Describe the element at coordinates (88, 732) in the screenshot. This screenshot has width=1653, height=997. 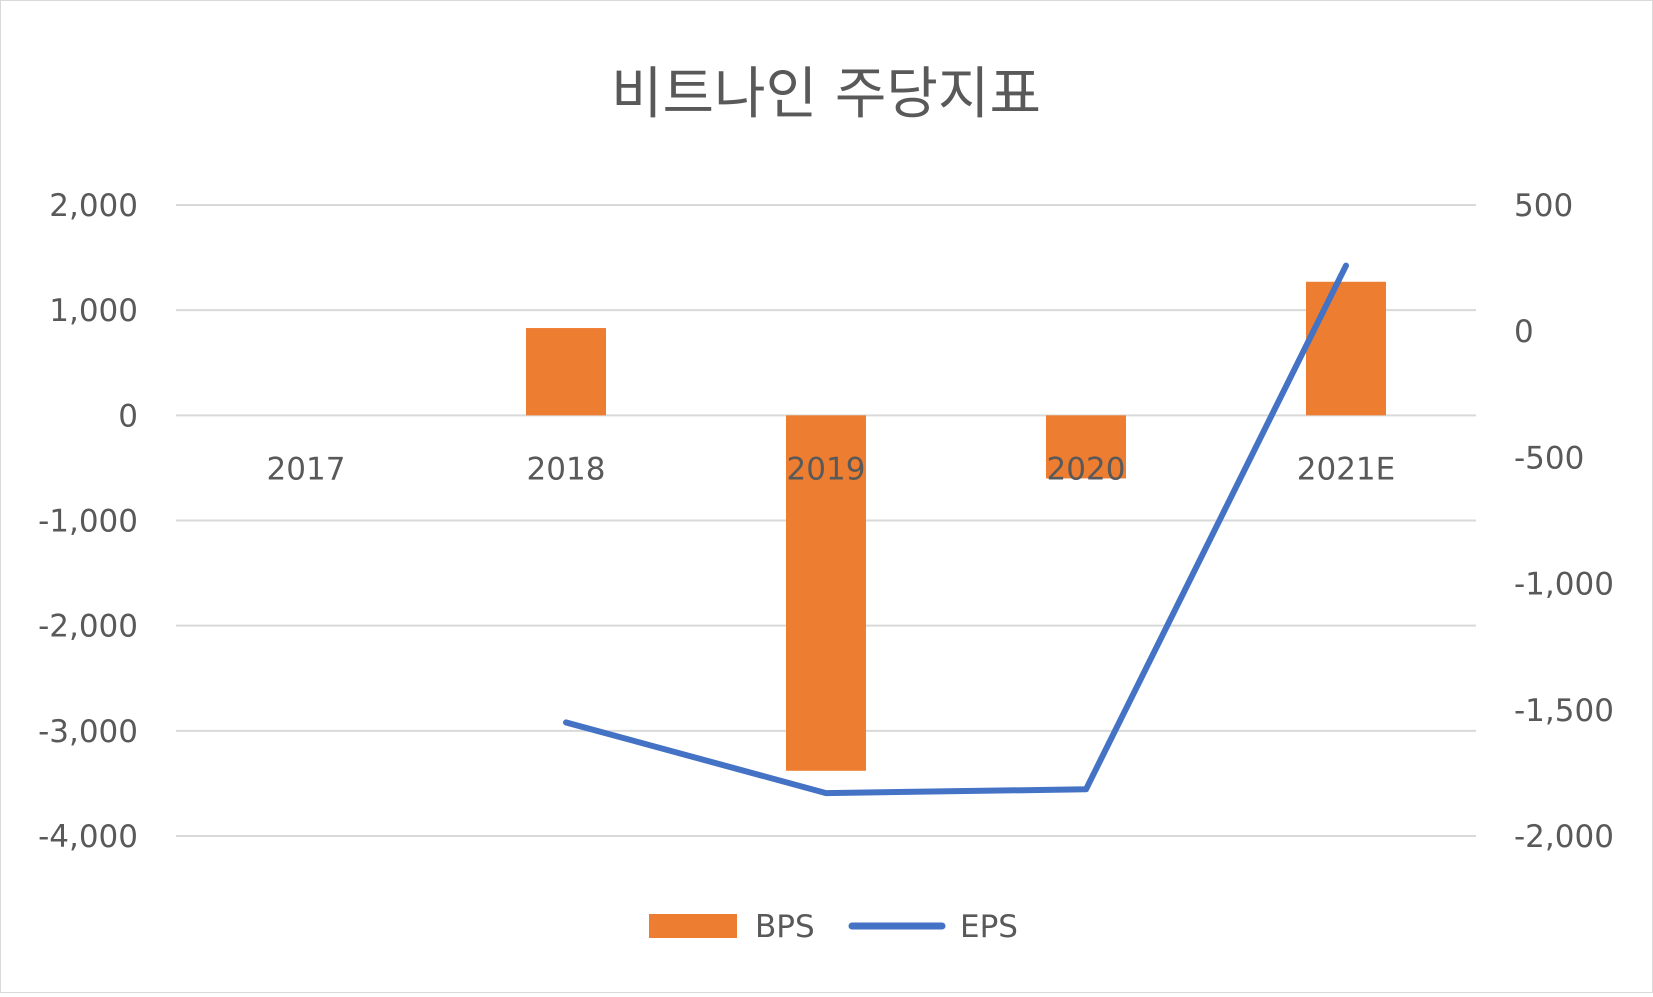
I see `left-axis-tick-label: -3,000` at that location.